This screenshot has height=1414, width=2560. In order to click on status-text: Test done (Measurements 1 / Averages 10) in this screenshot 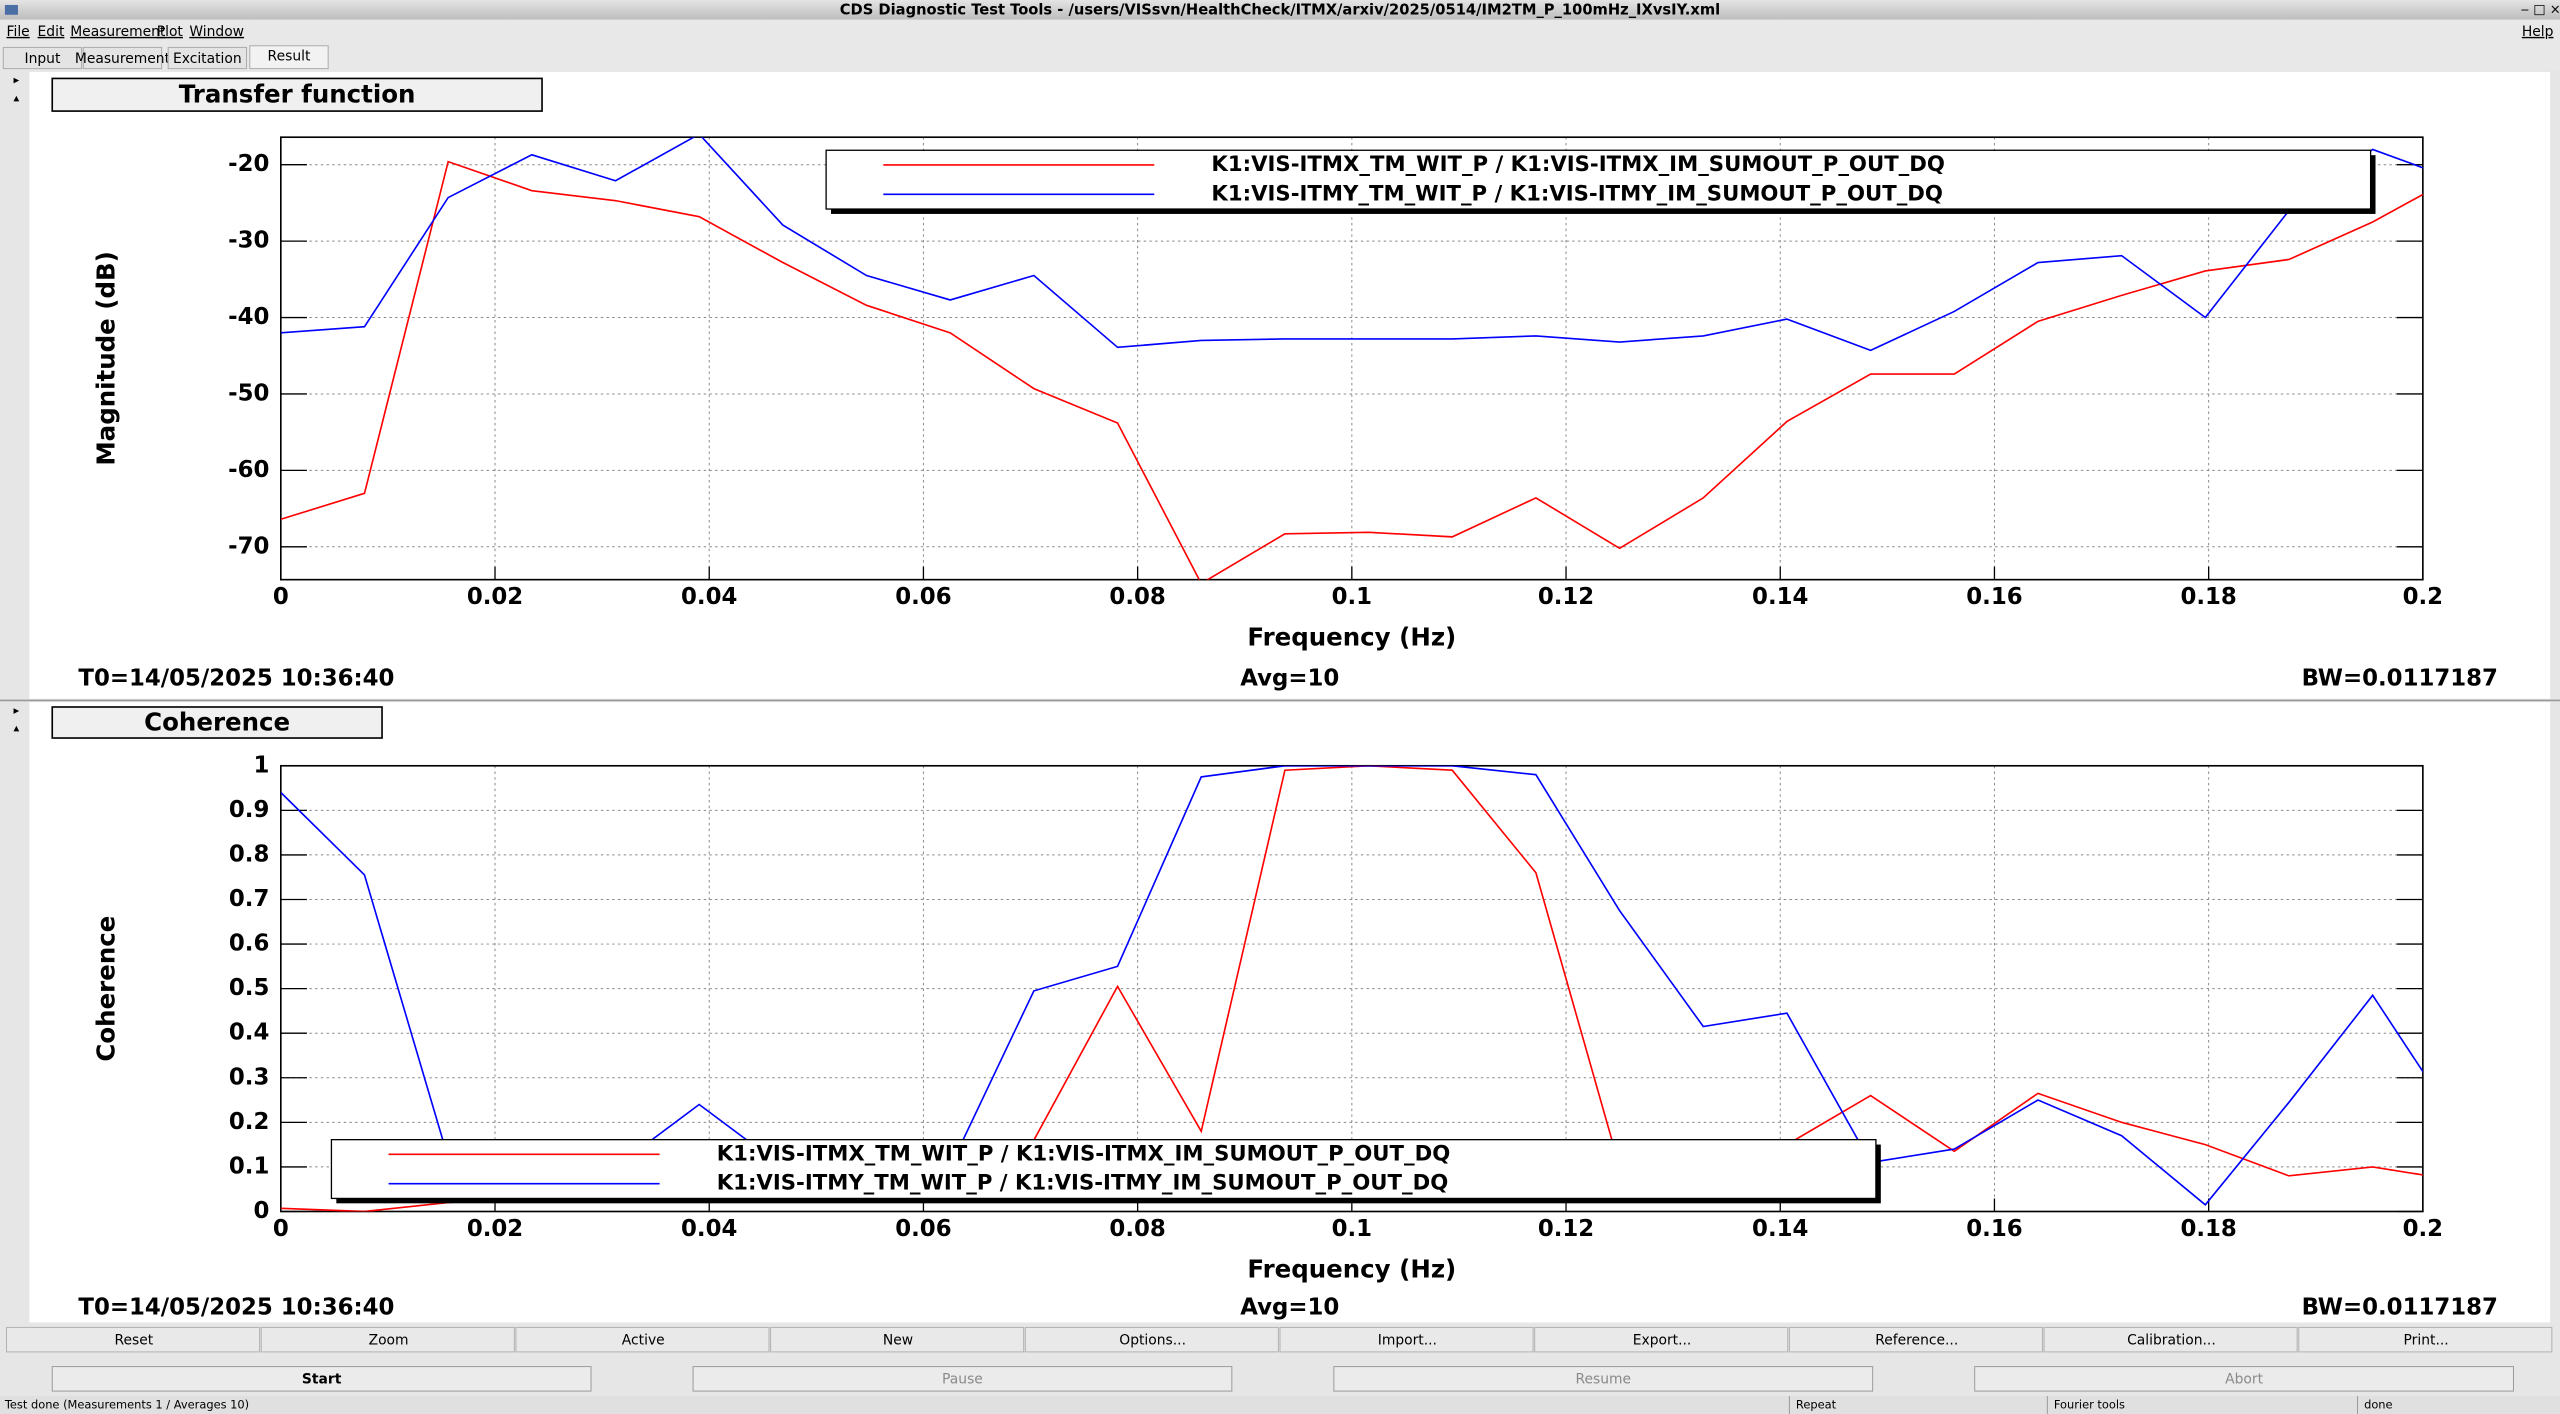, I will do `click(126, 1404)`.